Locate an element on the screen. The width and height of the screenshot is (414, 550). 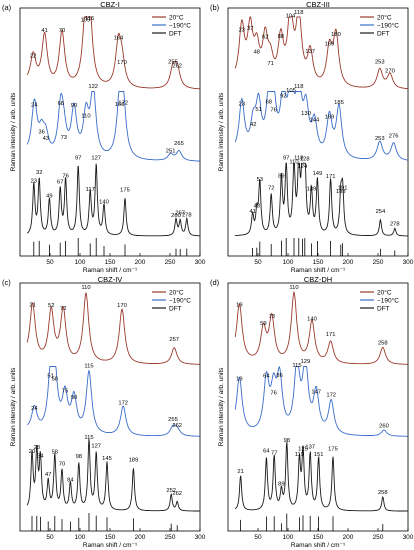
peak-label: 129 is located at coordinates (306, 362).